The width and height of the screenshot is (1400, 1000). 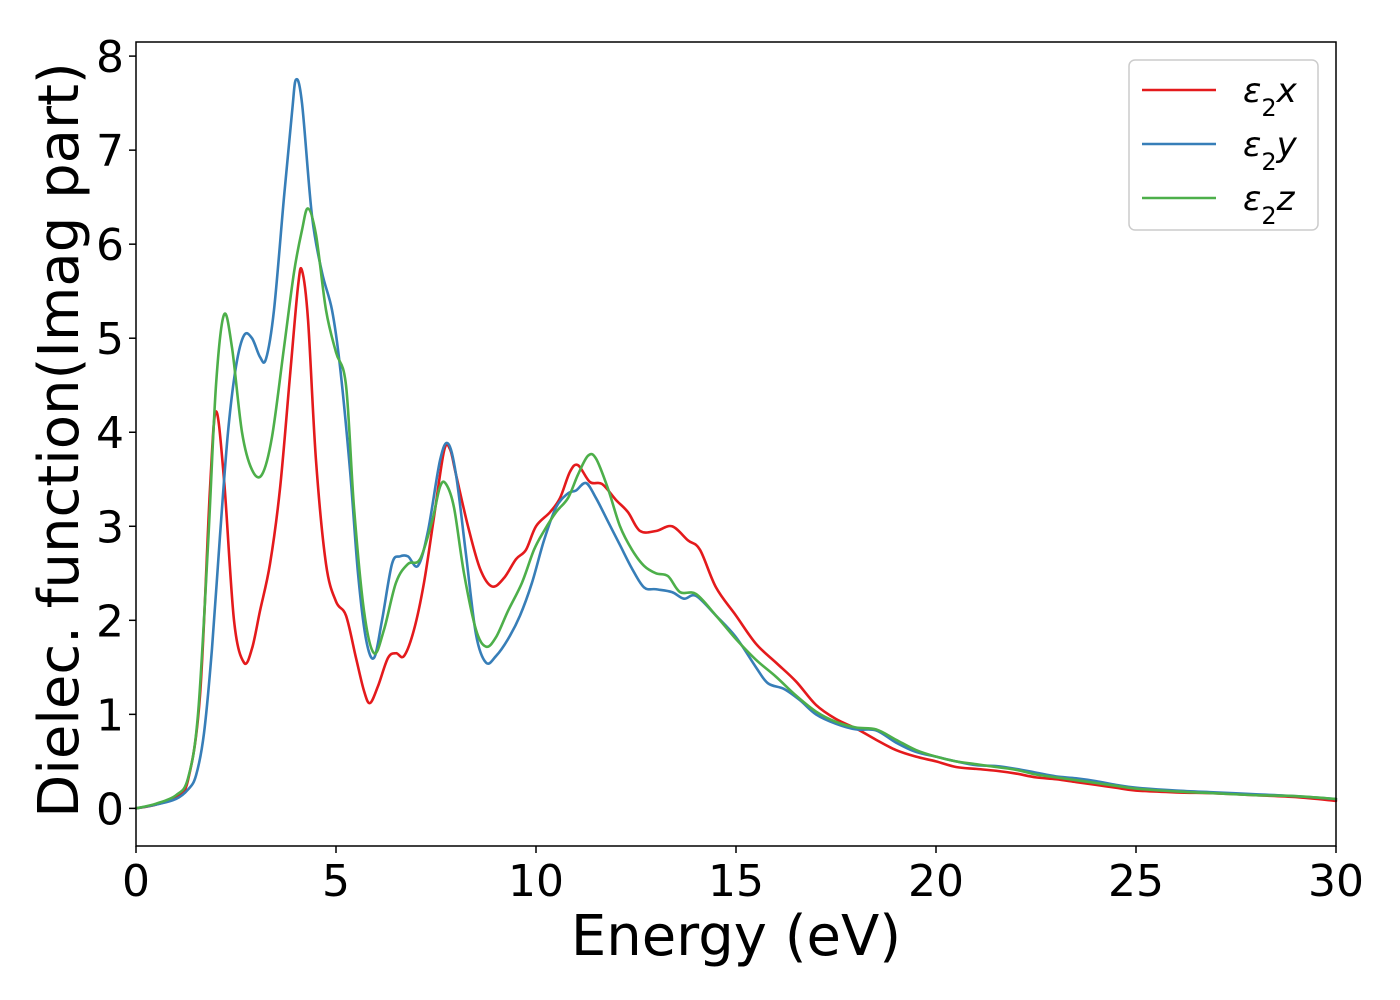 What do you see at coordinates (1270, 96) in the screenshot?
I see `legend-label-x: ε2x` at bounding box center [1270, 96].